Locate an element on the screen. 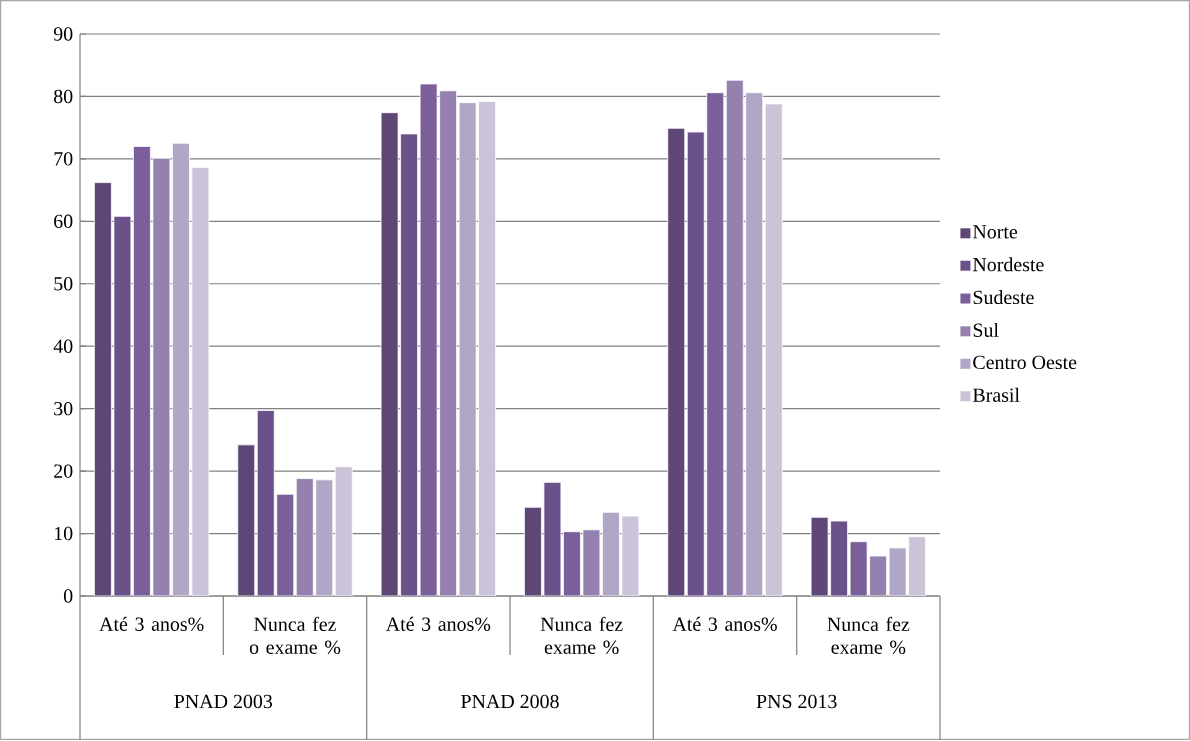 The image size is (1190, 741). legend-label: Sudeste is located at coordinates (1003, 297).